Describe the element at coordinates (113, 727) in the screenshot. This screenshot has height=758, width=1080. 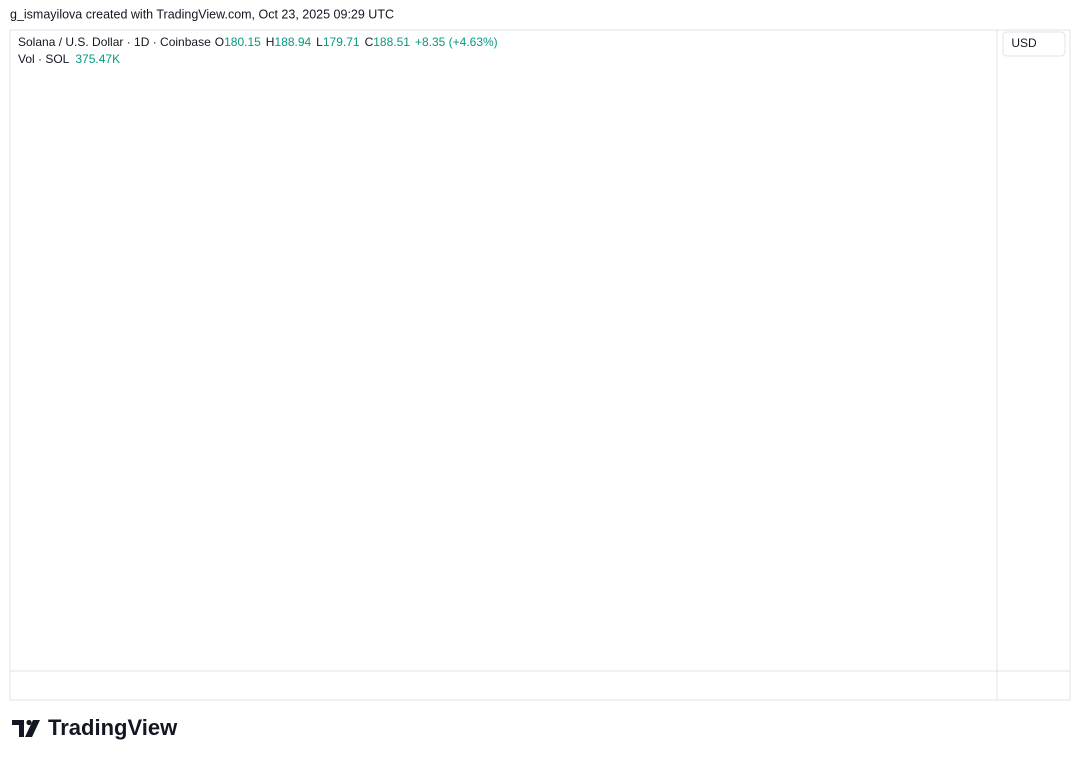
I see `brand: TradingView` at that location.